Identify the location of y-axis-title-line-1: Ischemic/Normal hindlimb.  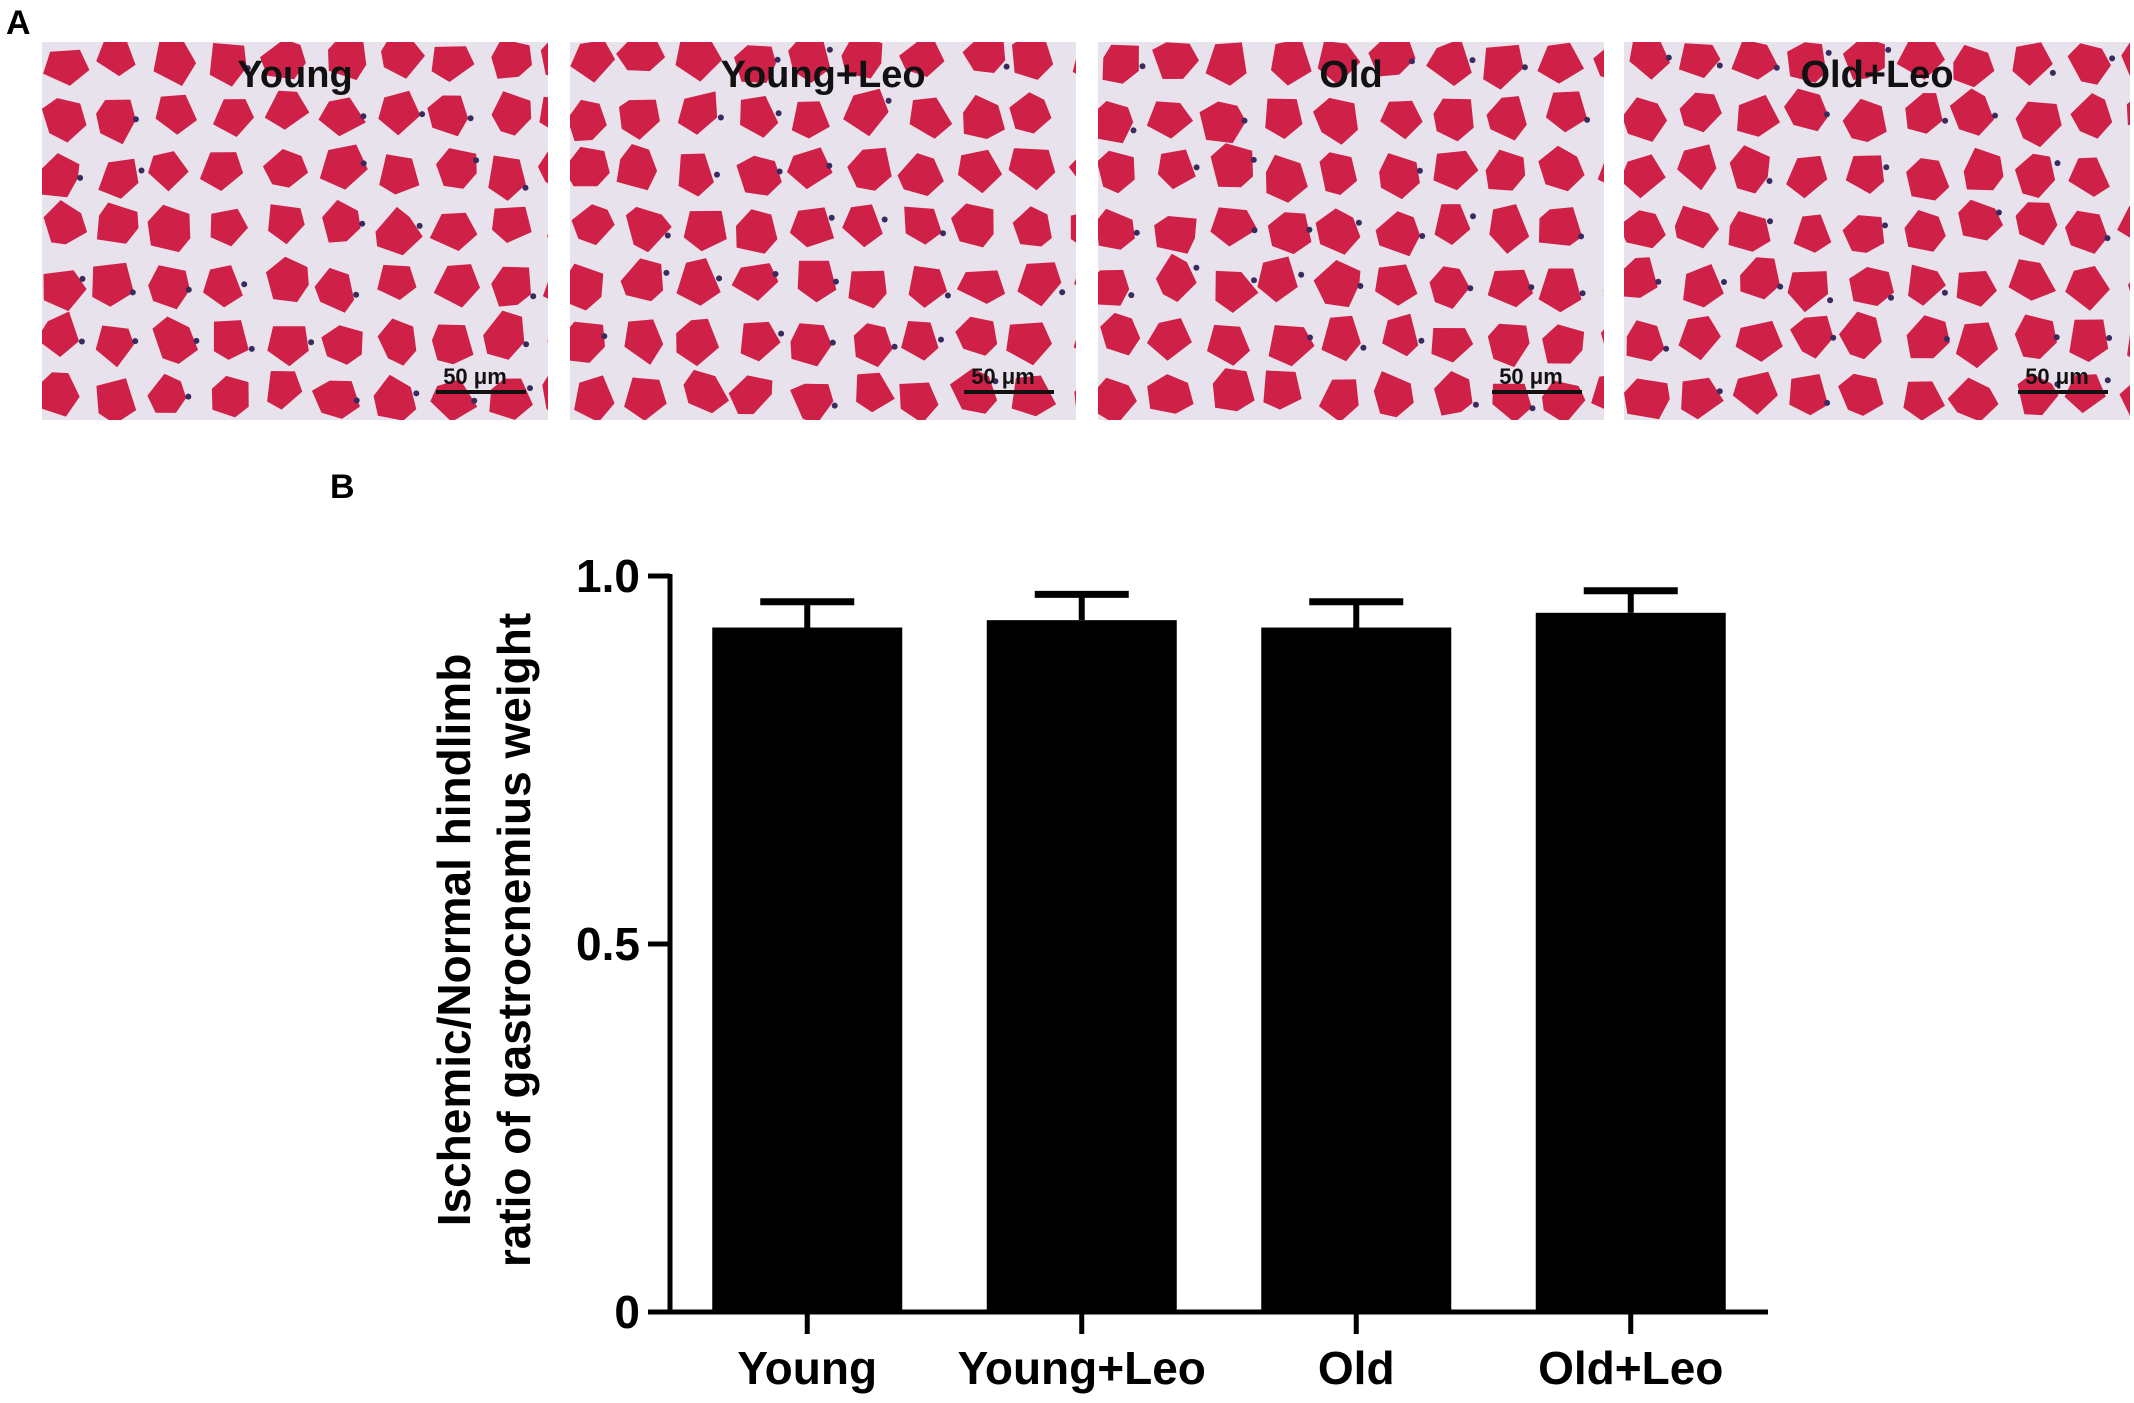
(454, 940).